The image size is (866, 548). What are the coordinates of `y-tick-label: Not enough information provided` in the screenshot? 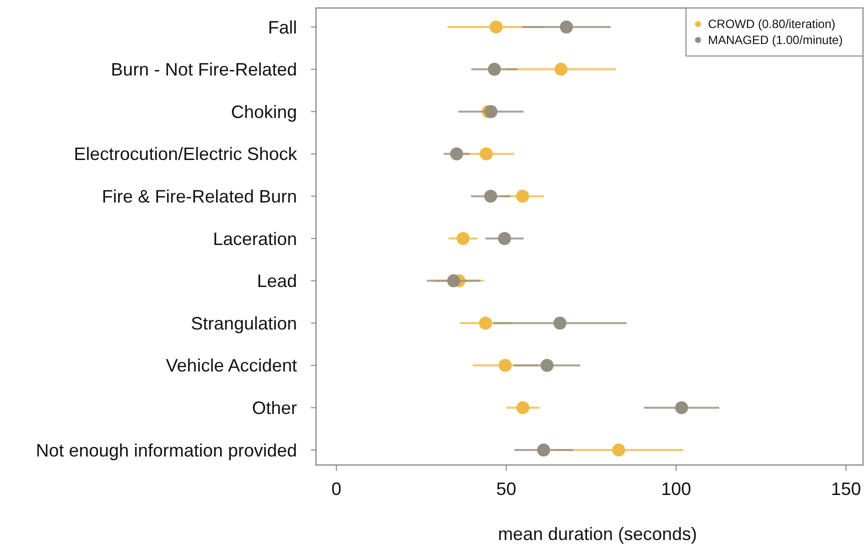 It's located at (166, 450).